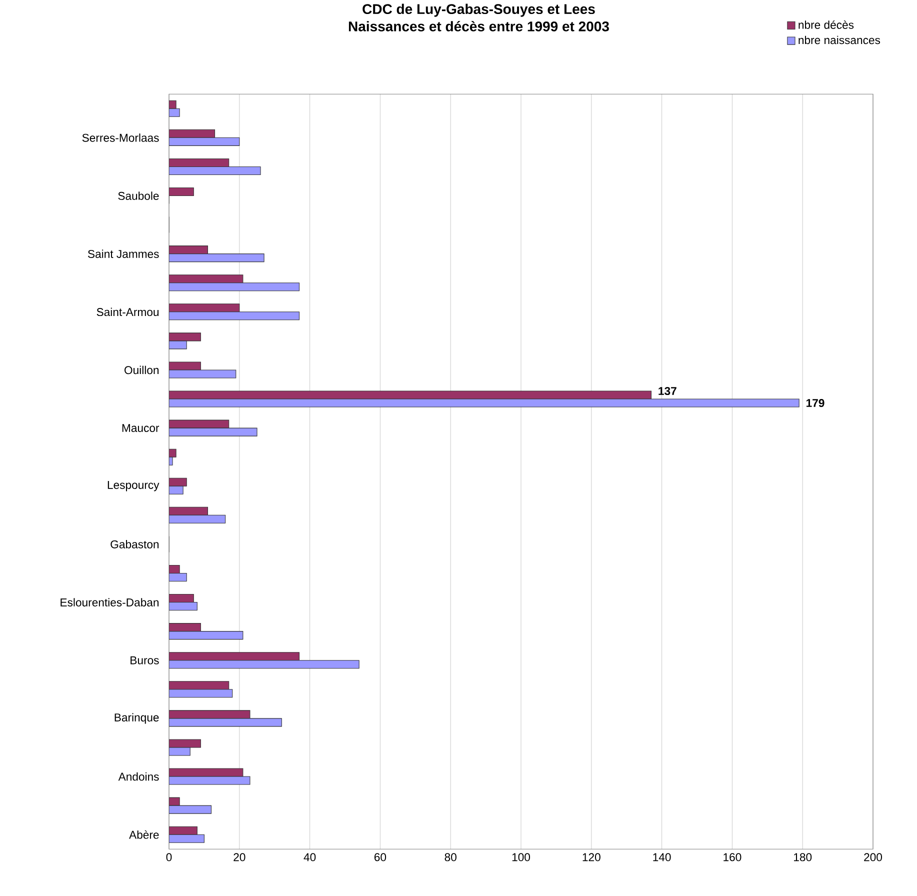  I want to click on x-tick-label: 120, so click(591, 857).